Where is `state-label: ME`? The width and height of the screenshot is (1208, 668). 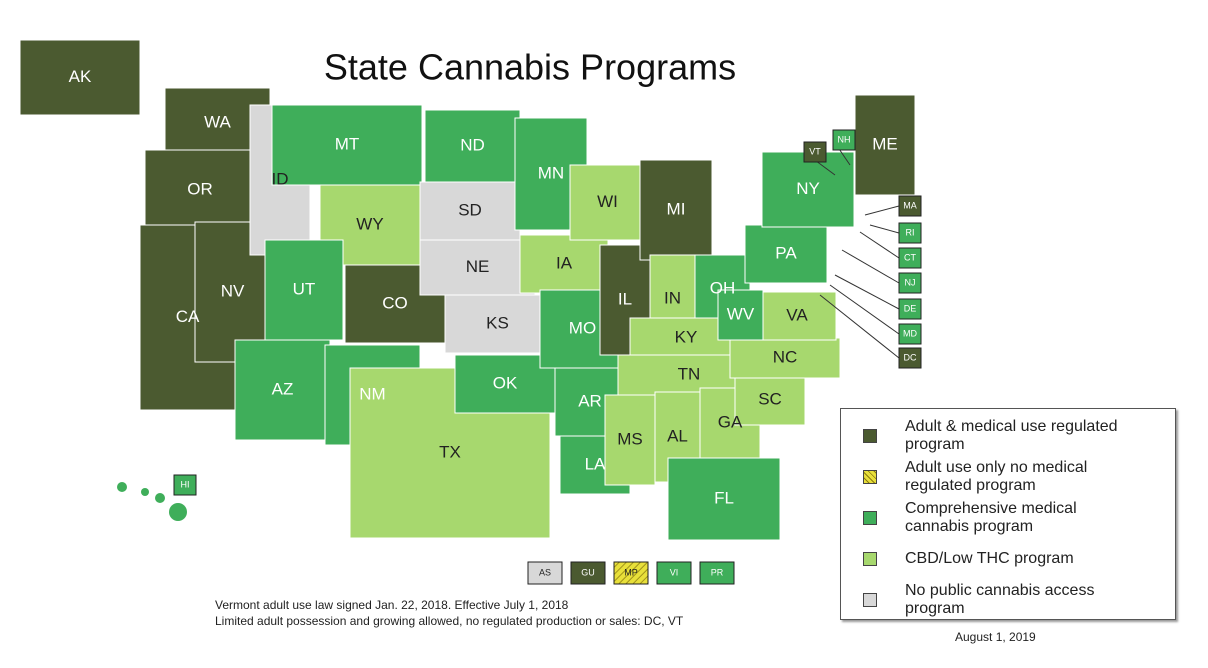
state-label: ME is located at coordinates (885, 143).